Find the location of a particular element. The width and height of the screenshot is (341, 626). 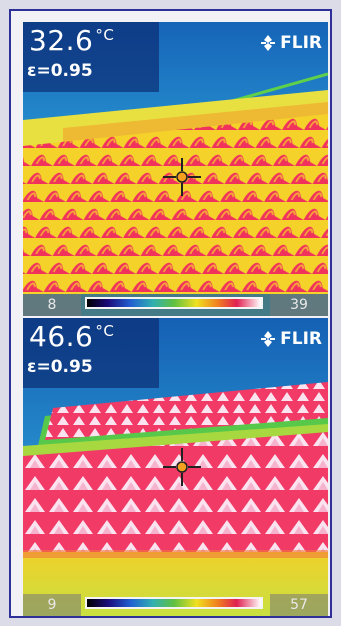

temperature-value: 32.6 is located at coordinates (61, 40).